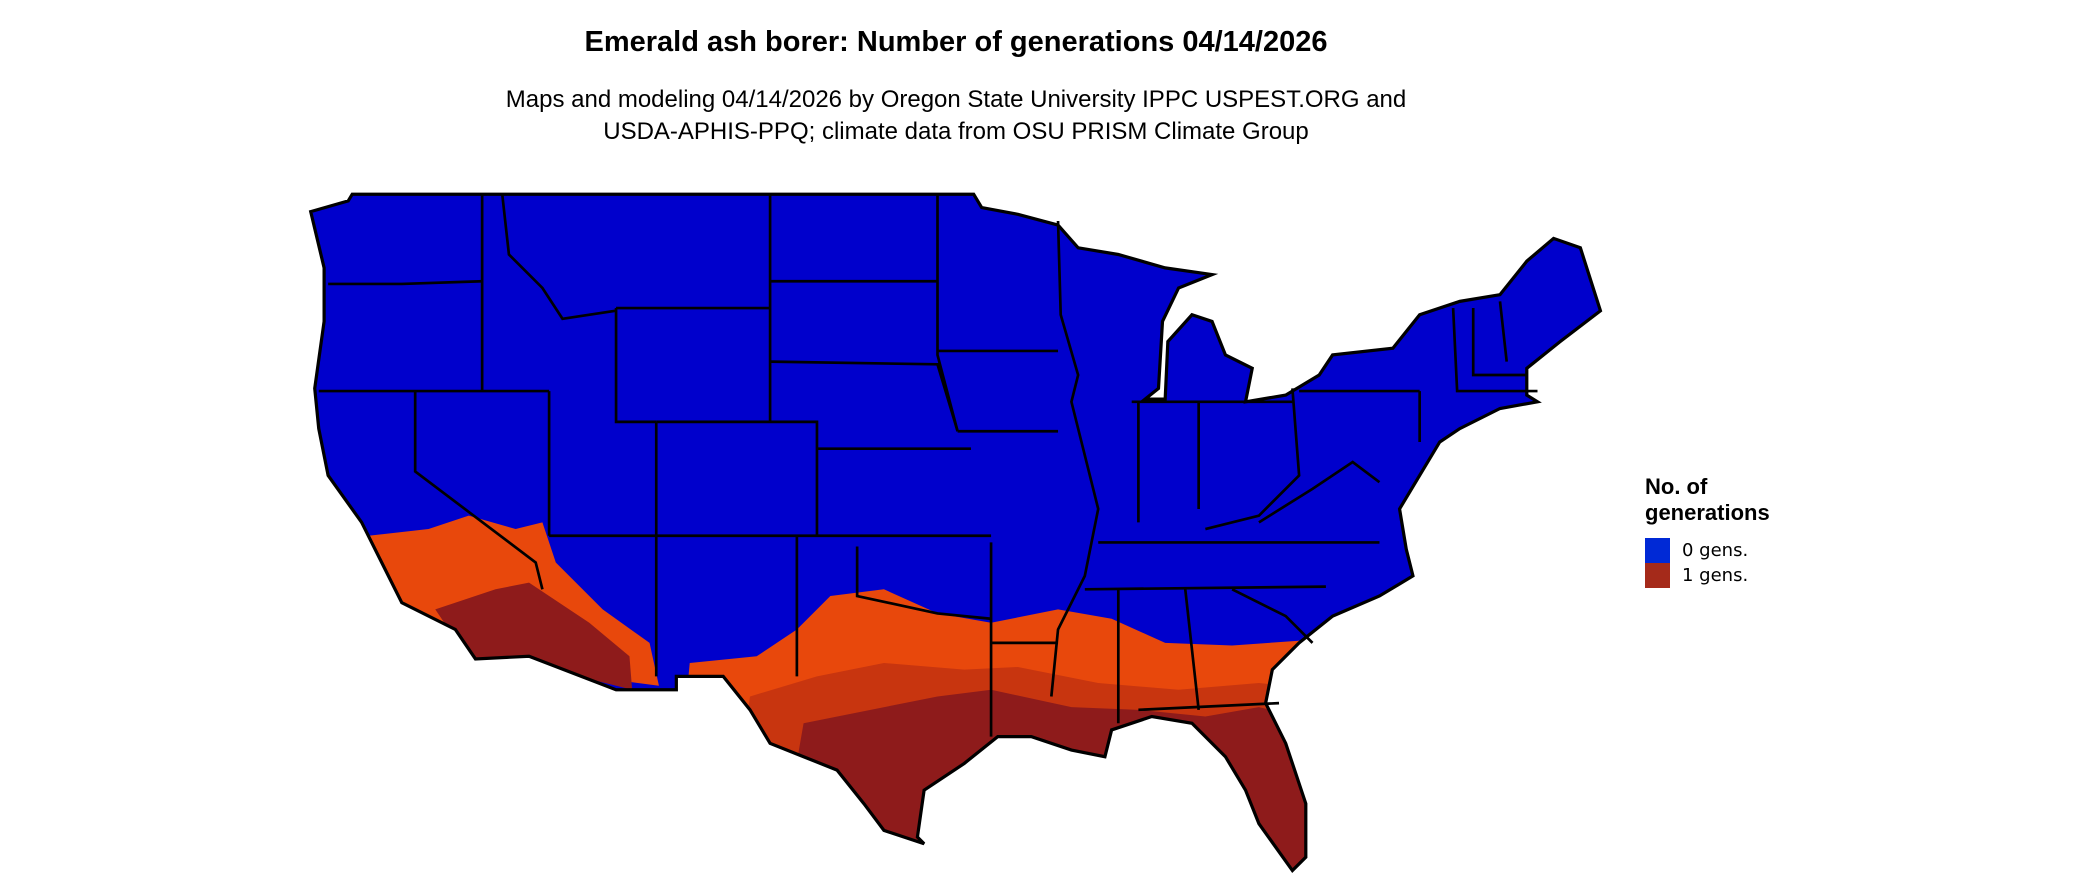 The height and width of the screenshot is (892, 2100). What do you see at coordinates (1657, 550) in the screenshot?
I see `legend-swatch-blue` at bounding box center [1657, 550].